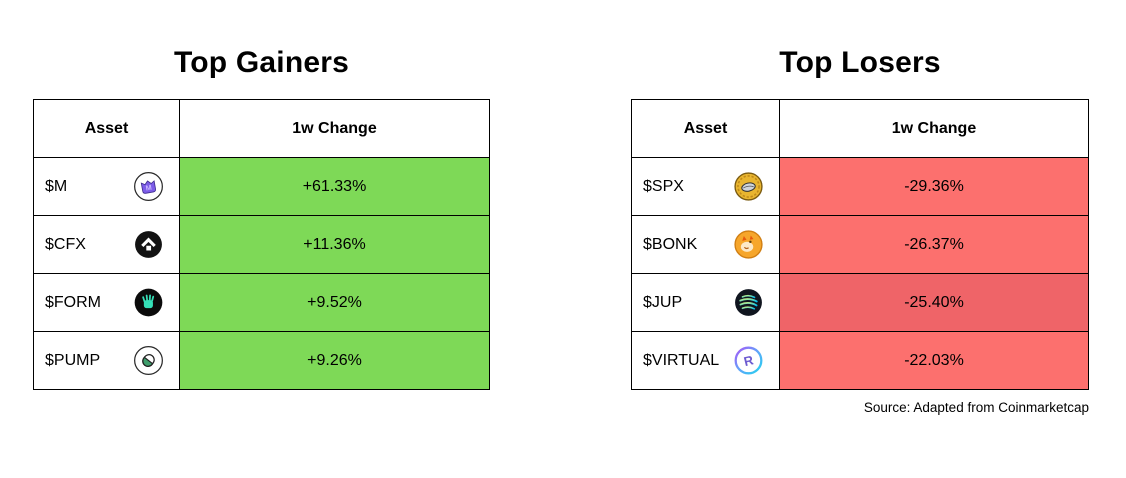  I want to click on change-cell: -26.37%, so click(934, 244).